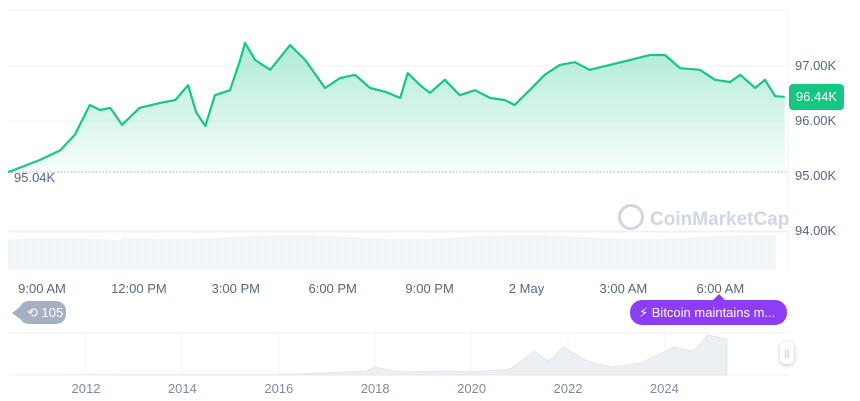 The height and width of the screenshot is (401, 860). I want to click on navigator-handle: ||, so click(787, 353).